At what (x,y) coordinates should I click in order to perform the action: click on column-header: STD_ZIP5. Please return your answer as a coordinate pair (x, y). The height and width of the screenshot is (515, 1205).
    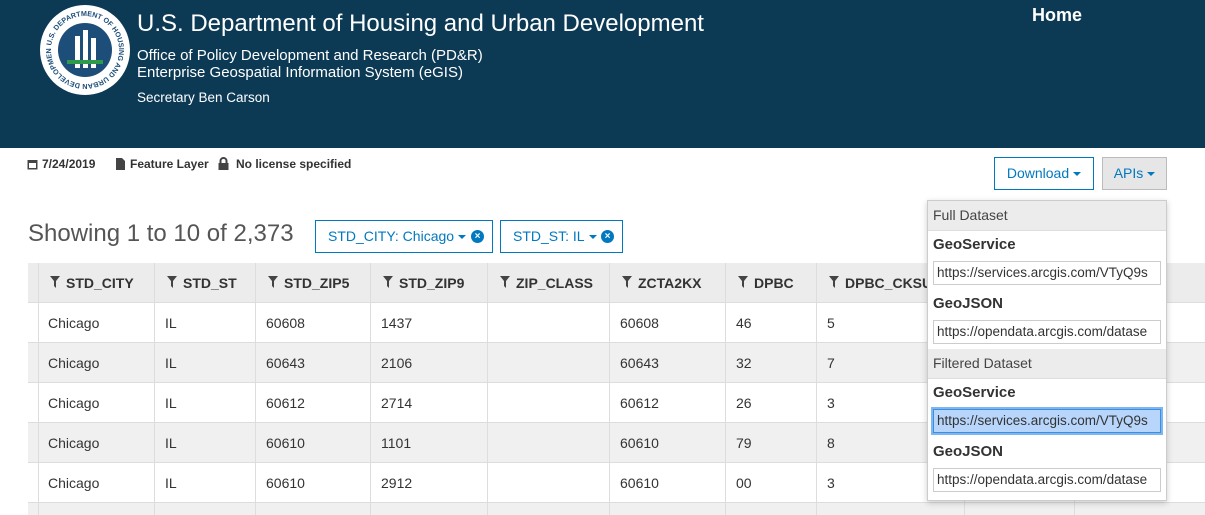
    Looking at the image, I should click on (313, 283).